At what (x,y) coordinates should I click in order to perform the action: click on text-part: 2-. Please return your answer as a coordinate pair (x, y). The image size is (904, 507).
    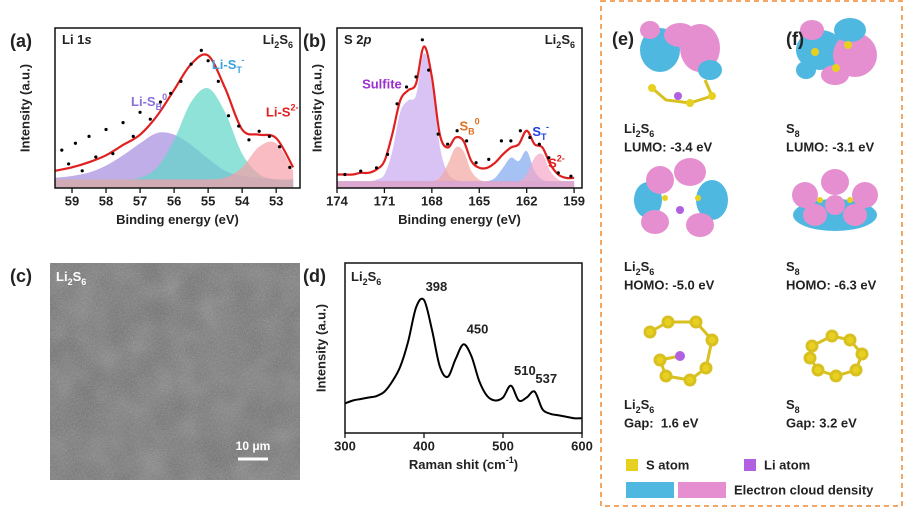
    Looking at the image, I should click on (561, 159).